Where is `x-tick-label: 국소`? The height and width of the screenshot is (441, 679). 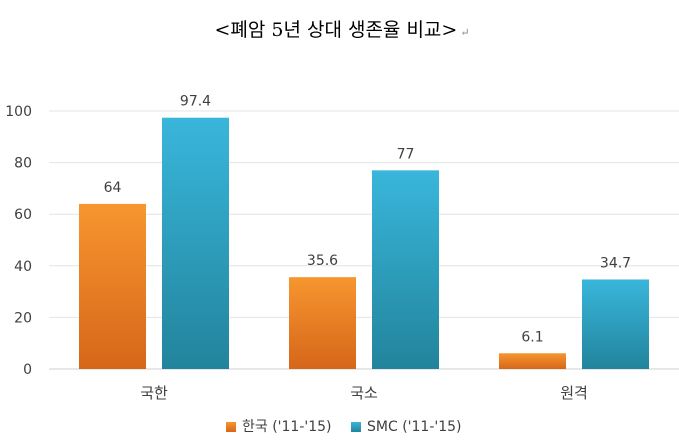 x-tick-label: 국소 is located at coordinates (364, 393).